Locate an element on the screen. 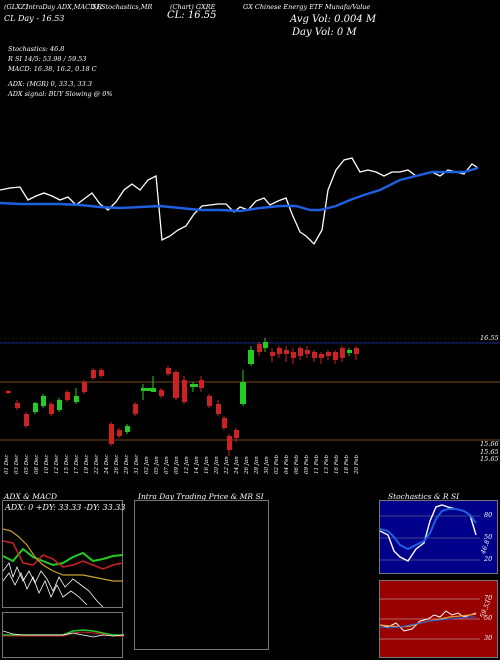 The image size is (500, 660). rsi-readout: R SI 14/5: 53.98 / 59.53 is located at coordinates (47, 59).